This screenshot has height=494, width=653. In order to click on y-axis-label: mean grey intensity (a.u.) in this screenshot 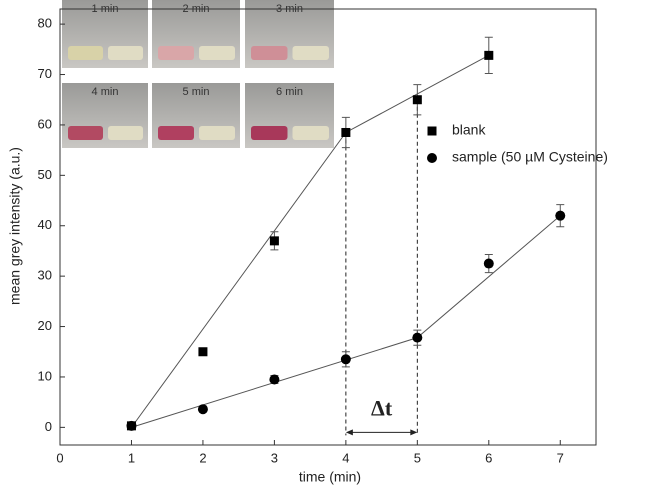, I will do `click(15, 226)`.